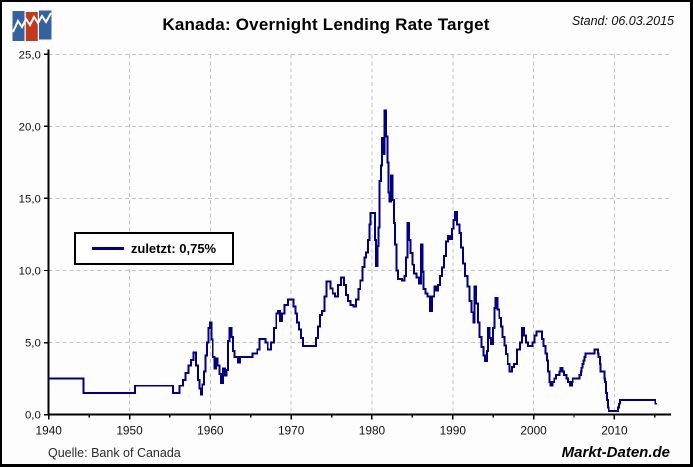 This screenshot has width=693, height=467. Describe the element at coordinates (615, 452) in the screenshot. I see `brand-mark: Markt-Daten.de` at that location.